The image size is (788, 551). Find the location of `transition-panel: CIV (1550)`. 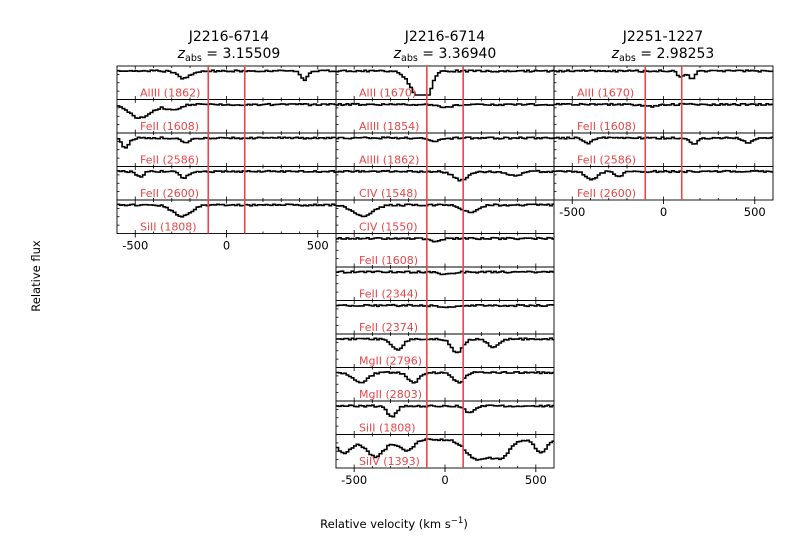

transition-panel: CIV (1550) is located at coordinates (445, 216).